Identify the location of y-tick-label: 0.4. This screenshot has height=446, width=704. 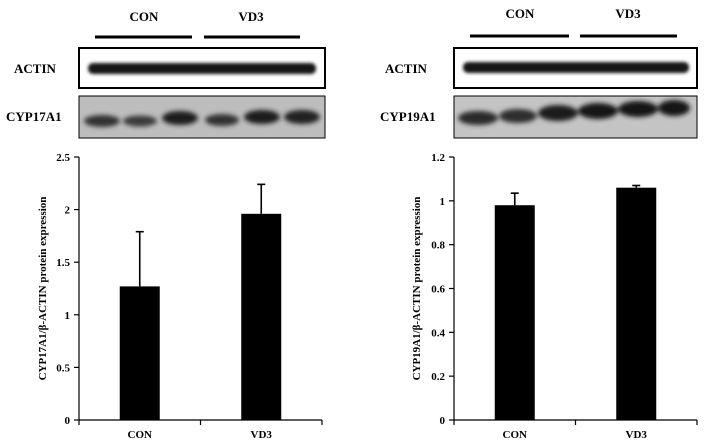
(438, 333).